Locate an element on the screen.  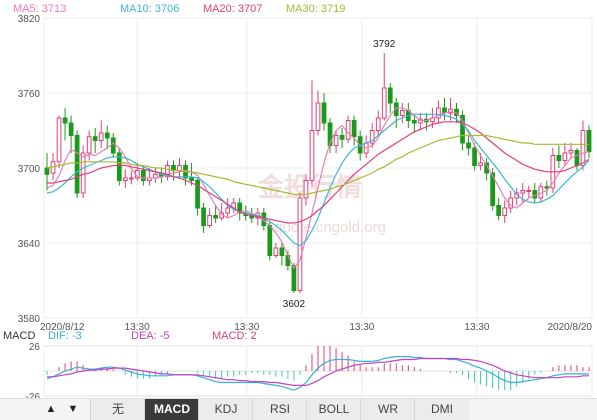
ma10-legend: MA10: 3706 is located at coordinates (150, 9).